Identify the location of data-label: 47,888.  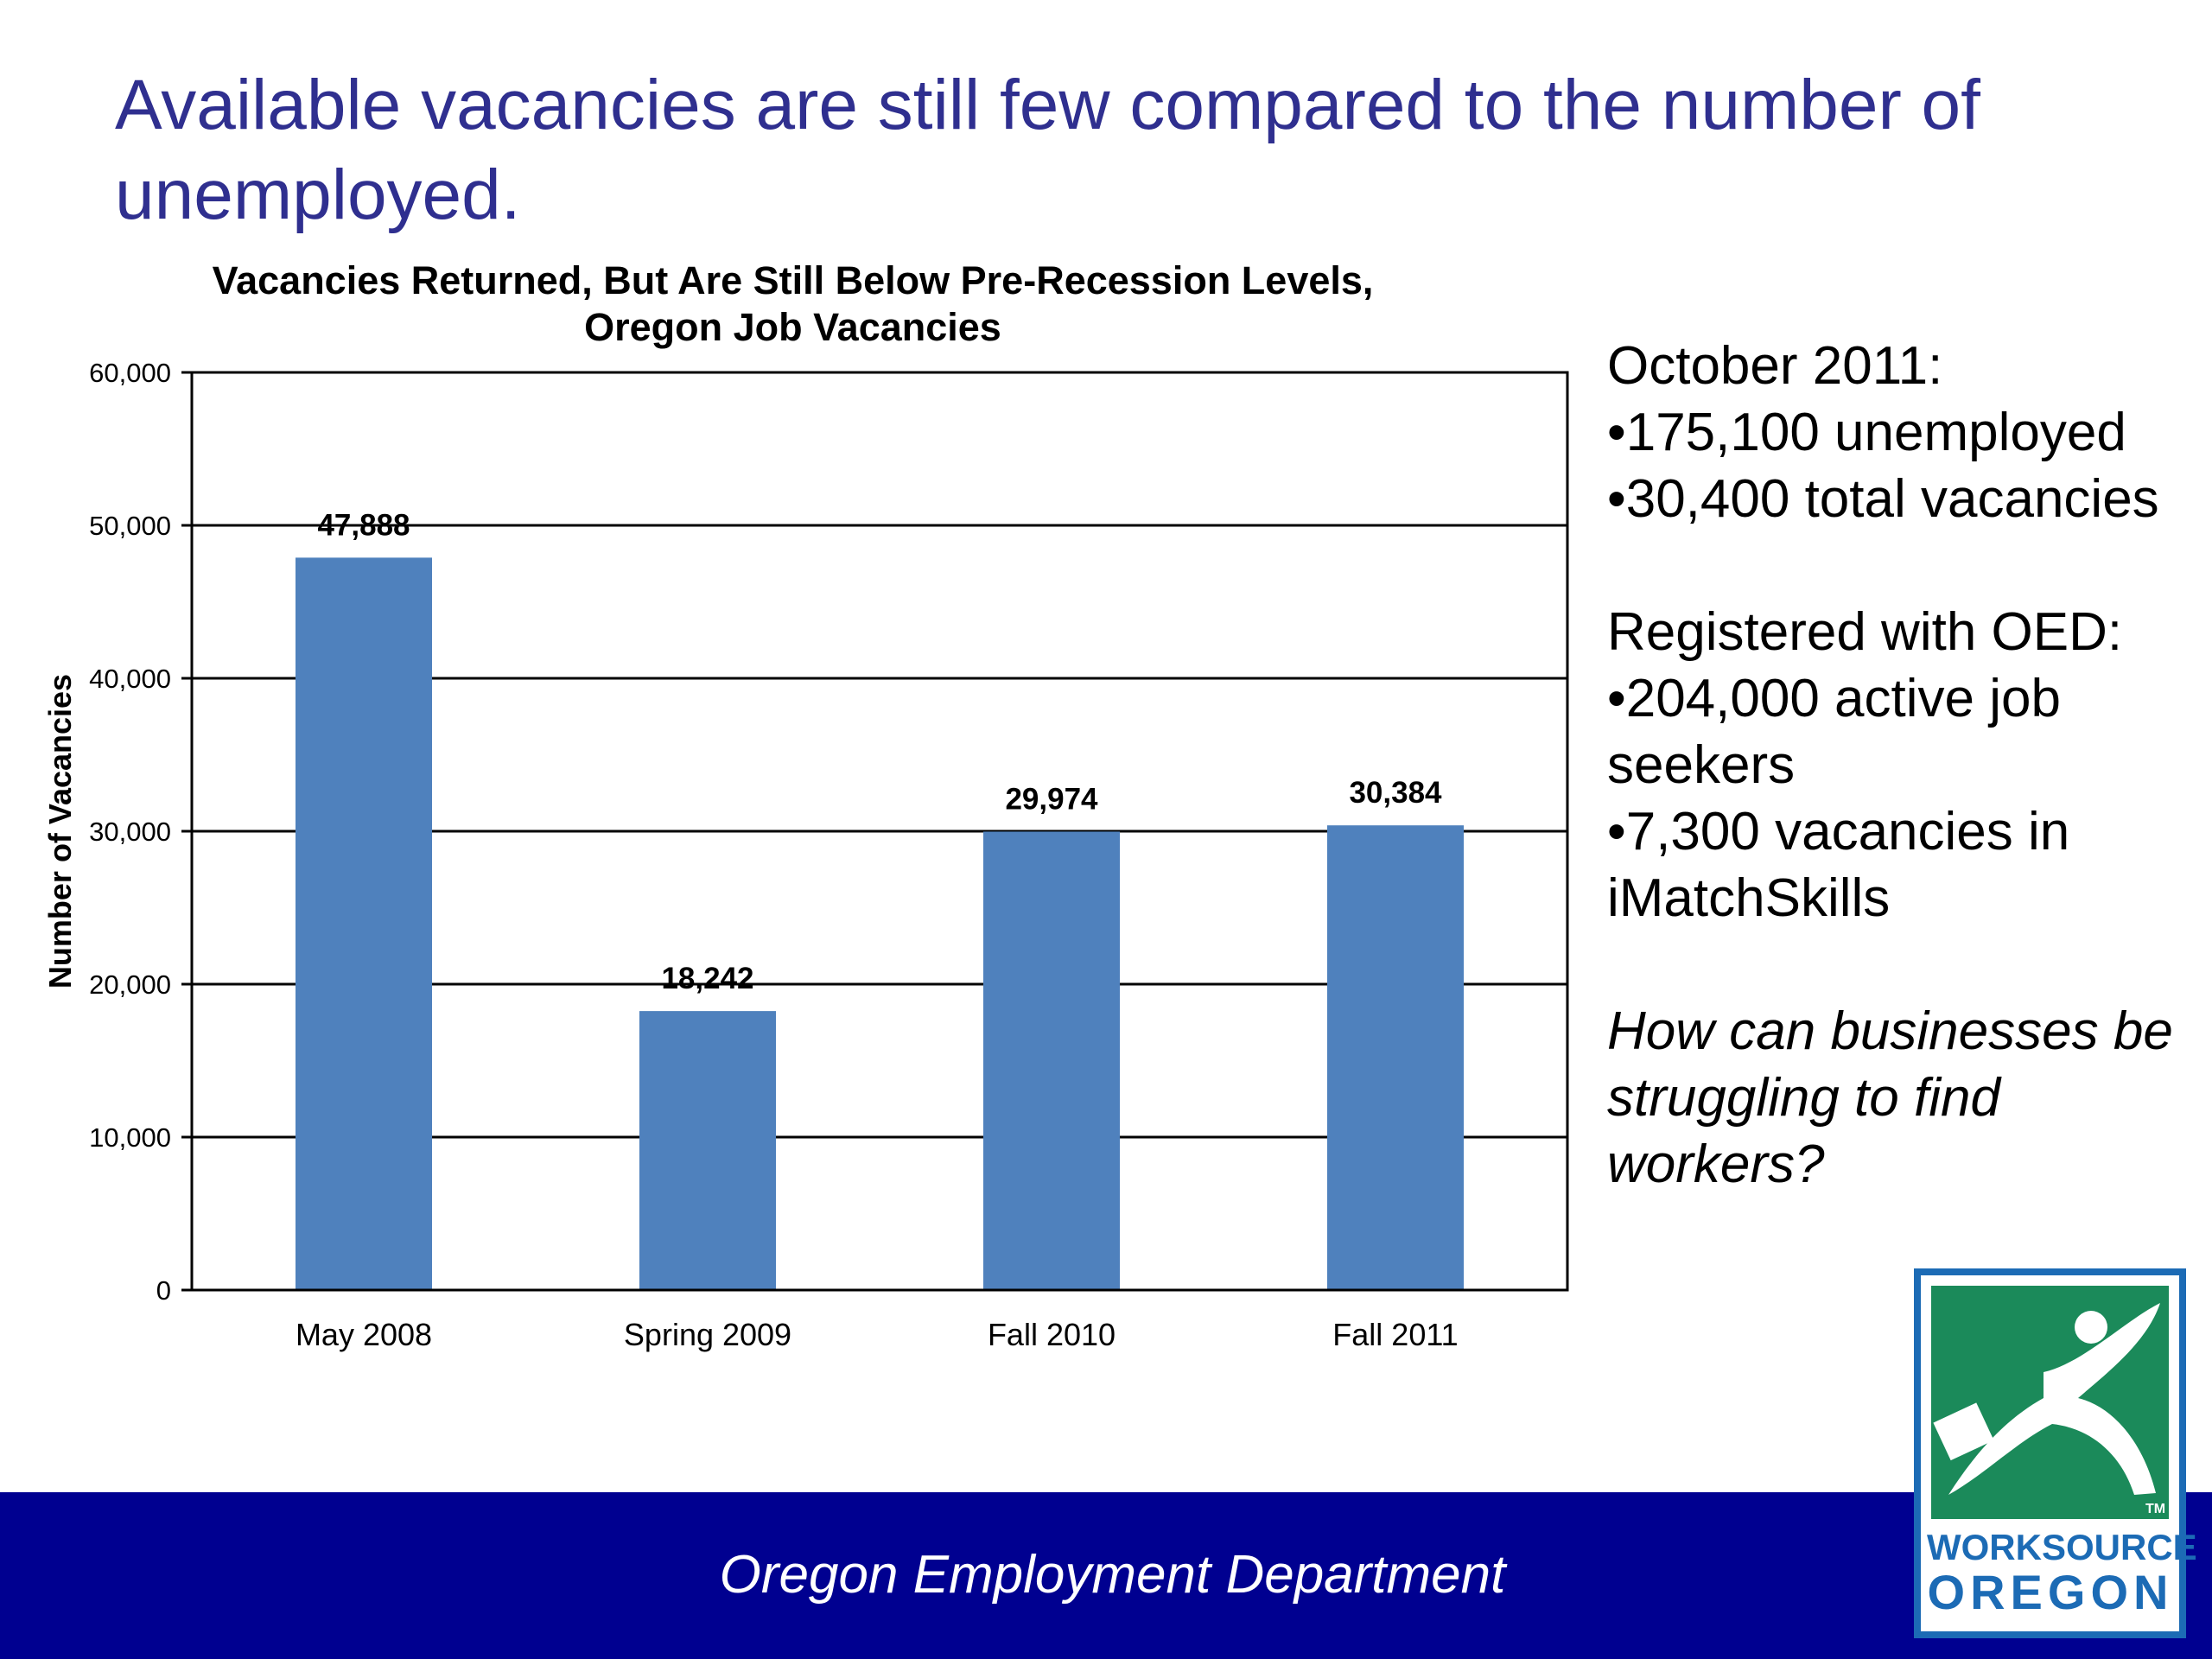
(363, 525).